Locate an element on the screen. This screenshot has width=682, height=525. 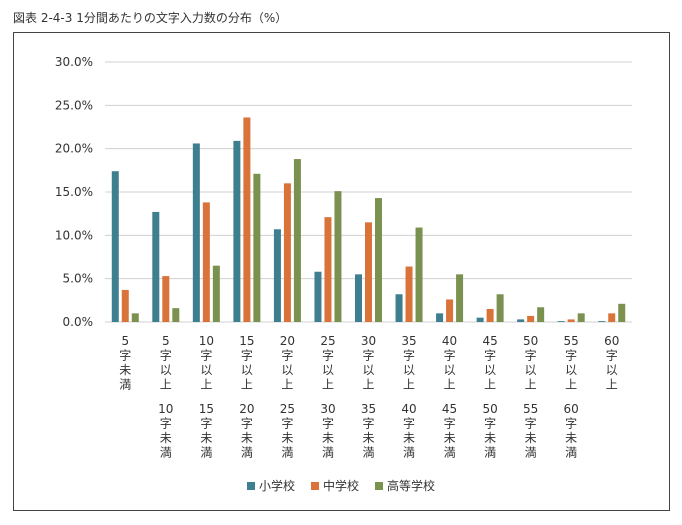
svg-text: 50 is located at coordinates (489, 409).